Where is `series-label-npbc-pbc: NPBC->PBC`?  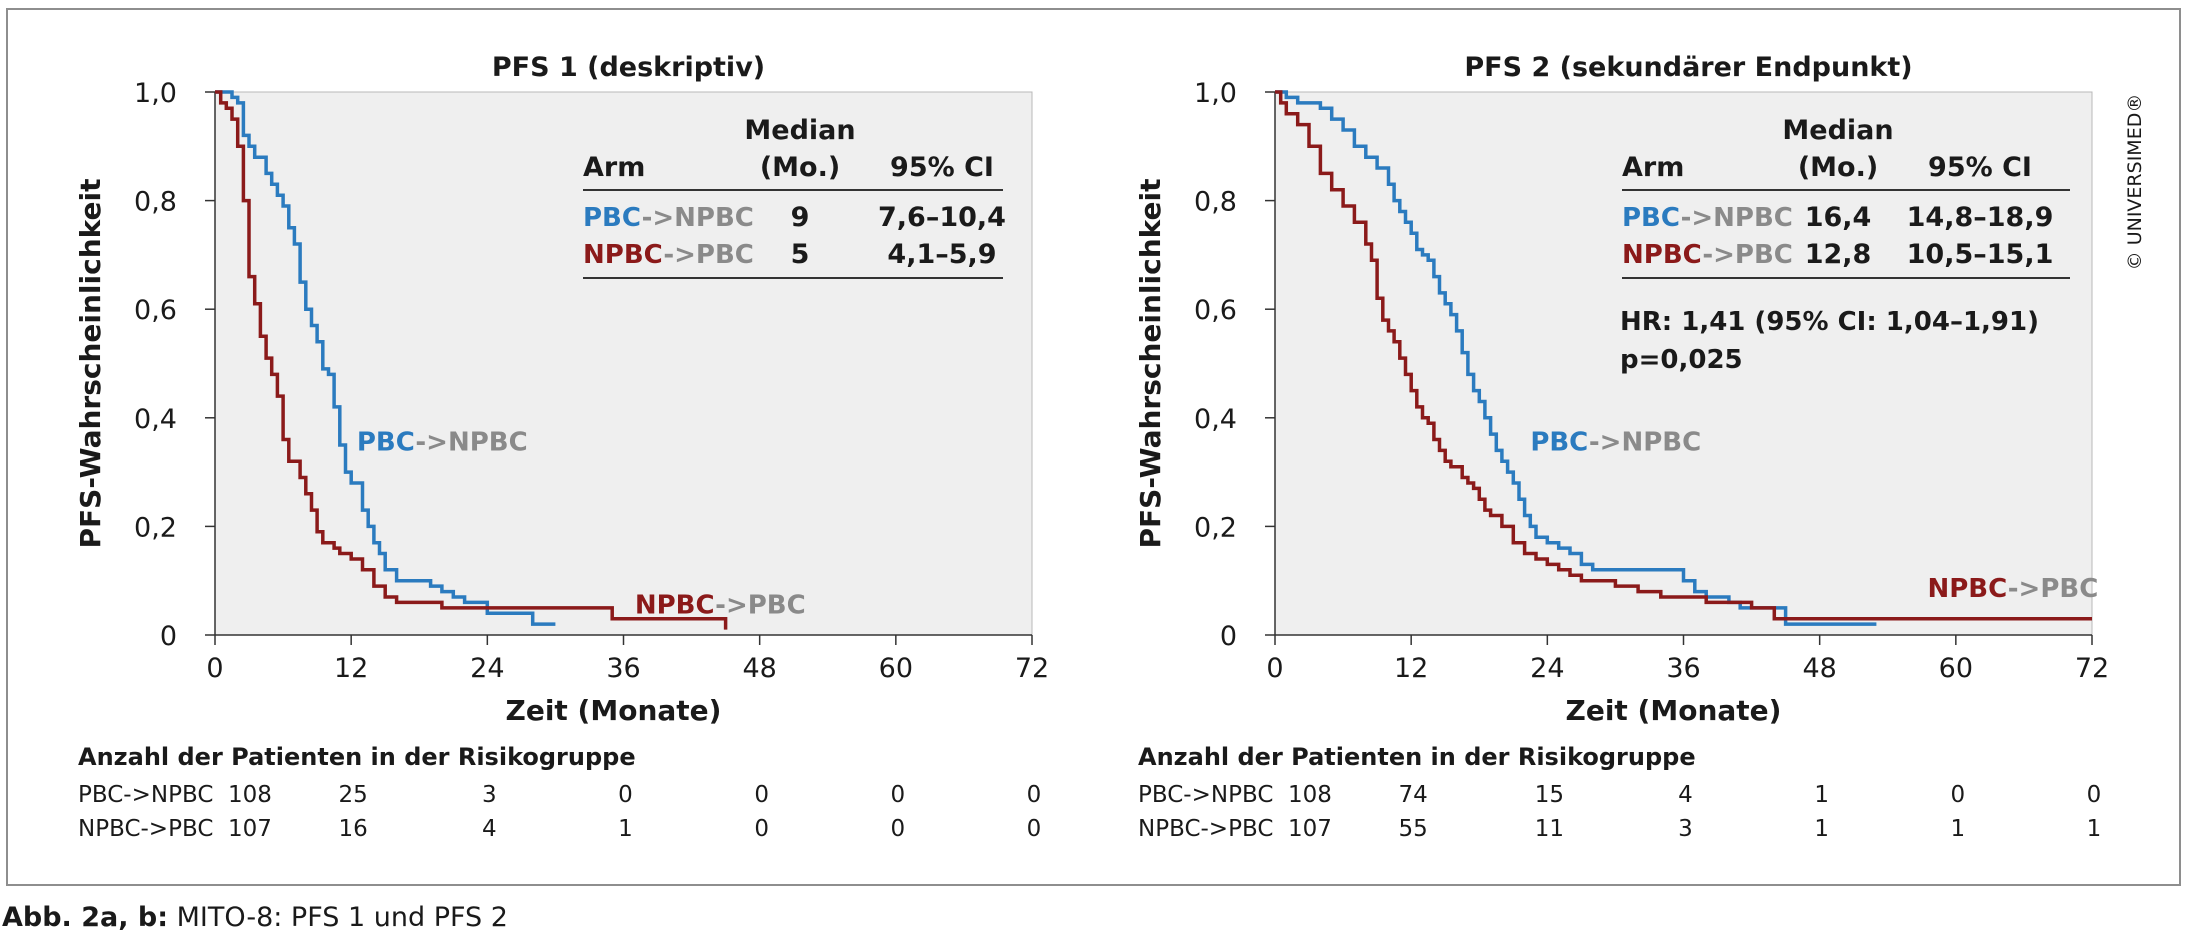
series-label-npbc-pbc: NPBC->PBC is located at coordinates (2012, 589).